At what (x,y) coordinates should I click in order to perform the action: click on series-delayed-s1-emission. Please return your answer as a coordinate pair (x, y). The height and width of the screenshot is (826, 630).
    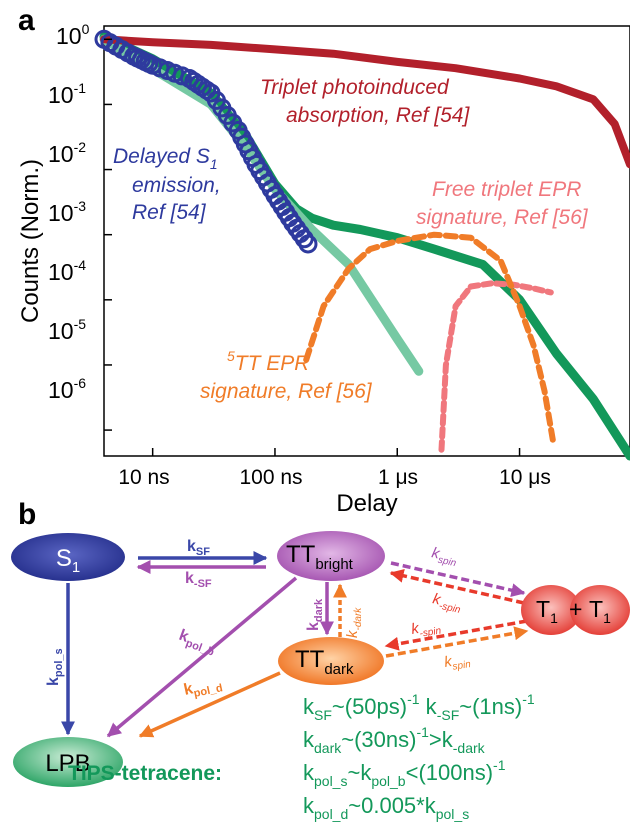
    Looking at the image, I should click on (206, 141).